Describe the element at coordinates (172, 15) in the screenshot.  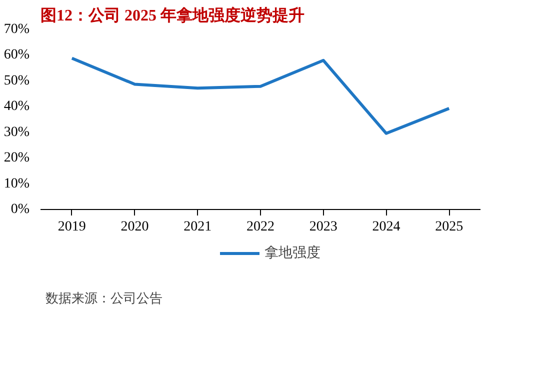
I see `chart-title: 图12：公司 2025 年拿地强度逆势提升` at that location.